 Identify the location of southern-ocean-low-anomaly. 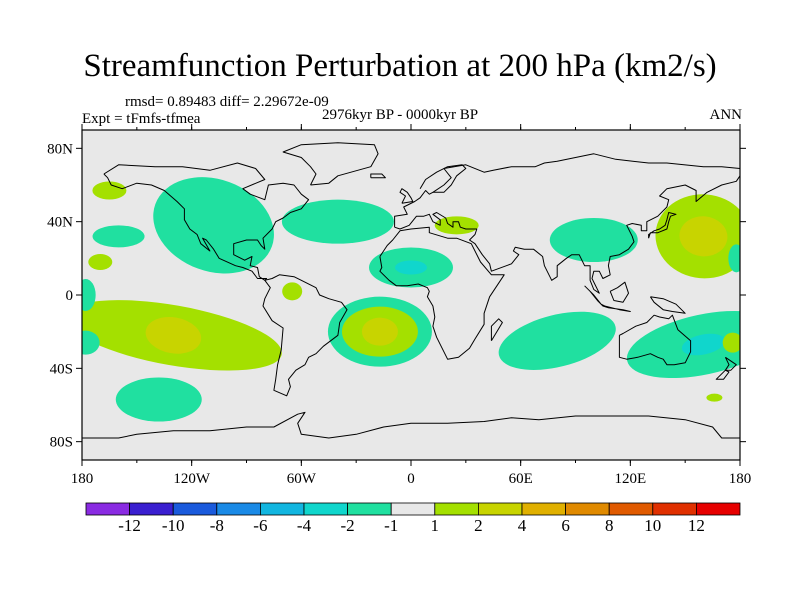
(158, 399).